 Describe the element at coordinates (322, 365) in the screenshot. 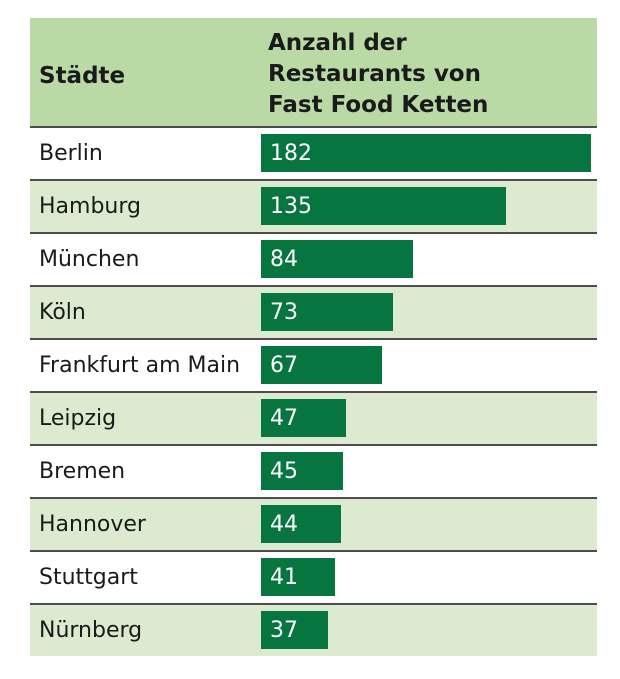

I see `value-bar: 67` at that location.